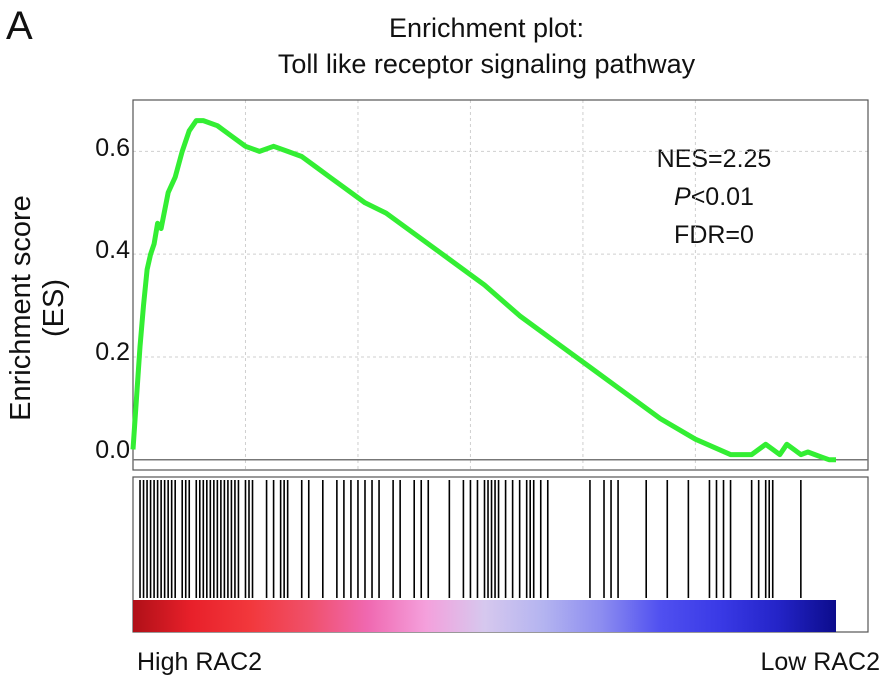  I want to click on p-value: <0.01, so click(722, 197).